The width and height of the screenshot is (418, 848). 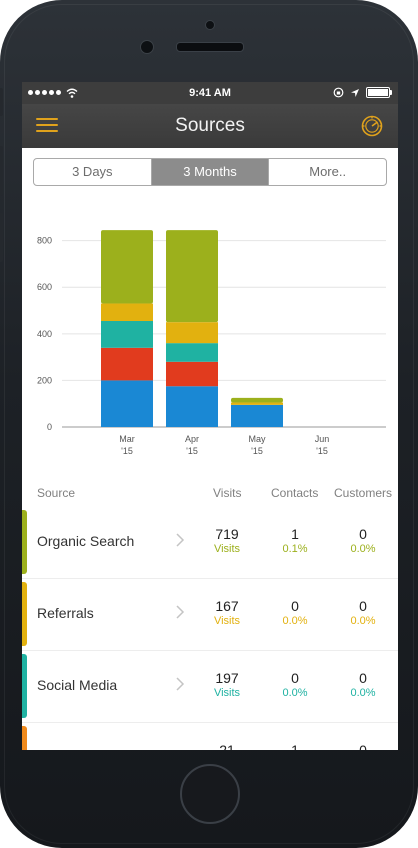 What do you see at coordinates (1, 171) in the screenshot?
I see `volume-up-button` at bounding box center [1, 171].